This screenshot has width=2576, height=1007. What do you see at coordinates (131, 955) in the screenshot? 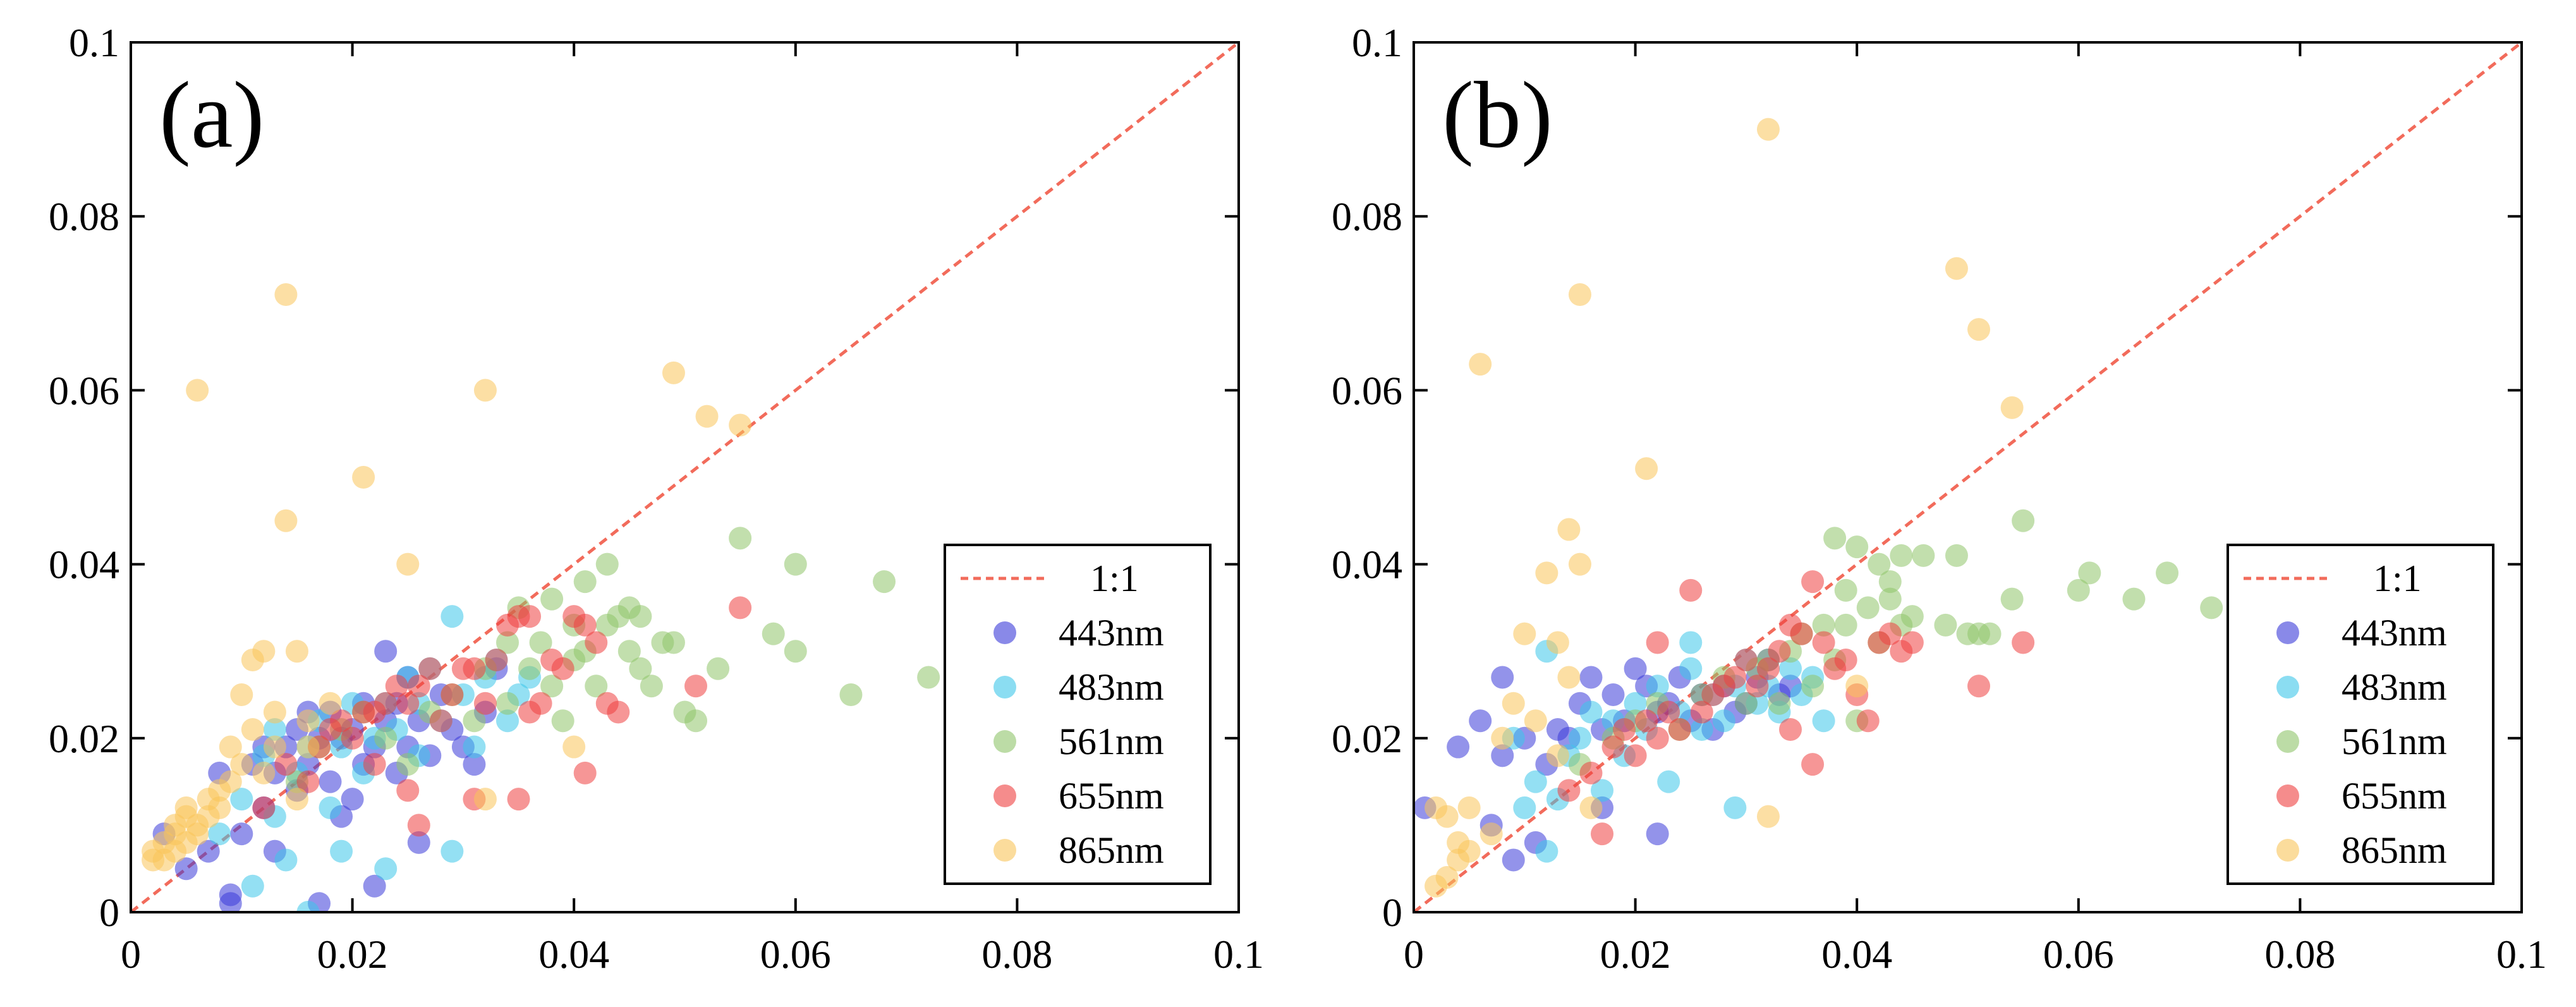
I see `panel-a-x-tick-label-0: 0` at bounding box center [131, 955].